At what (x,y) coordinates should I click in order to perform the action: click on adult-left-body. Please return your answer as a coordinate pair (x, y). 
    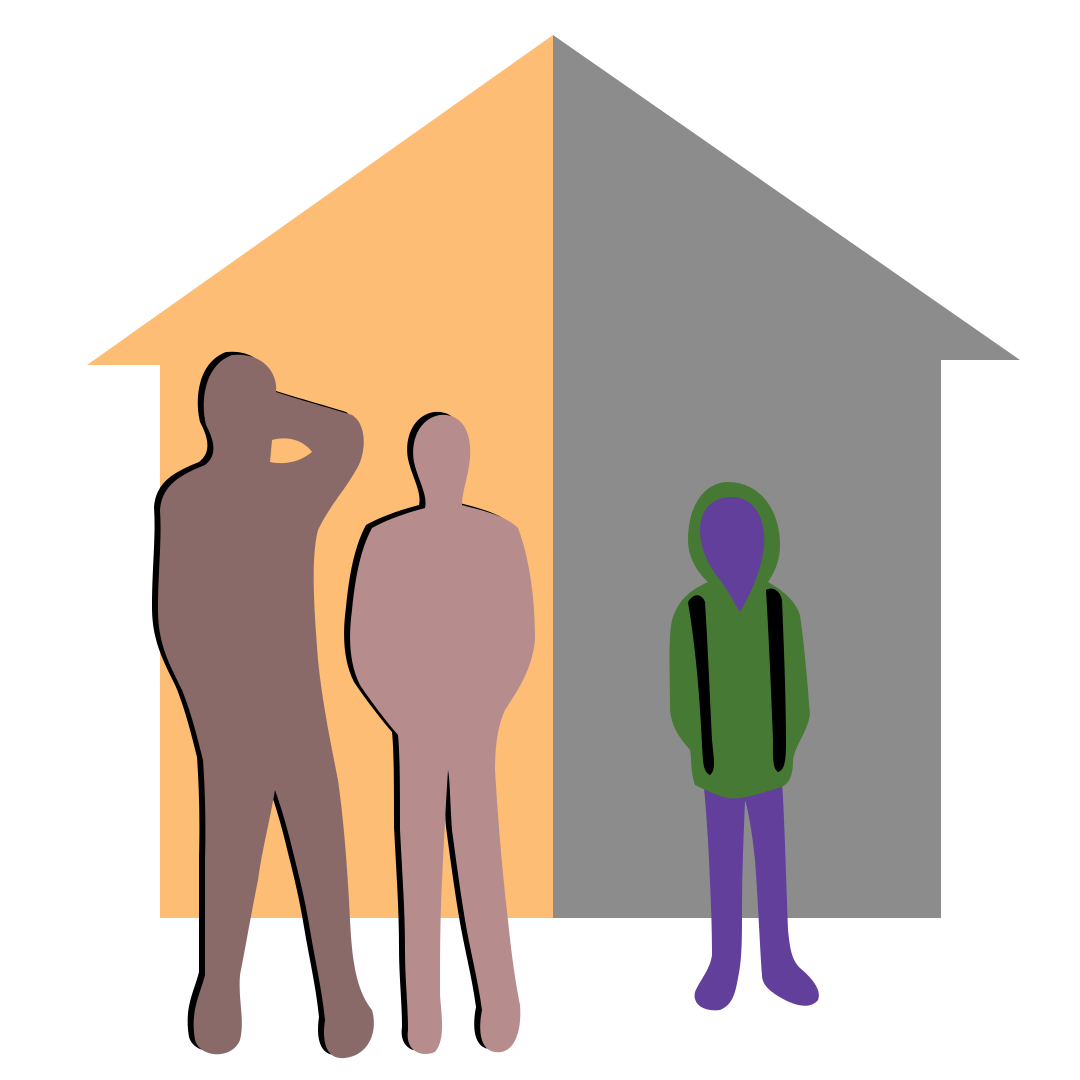
    Looking at the image, I should click on (266, 706).